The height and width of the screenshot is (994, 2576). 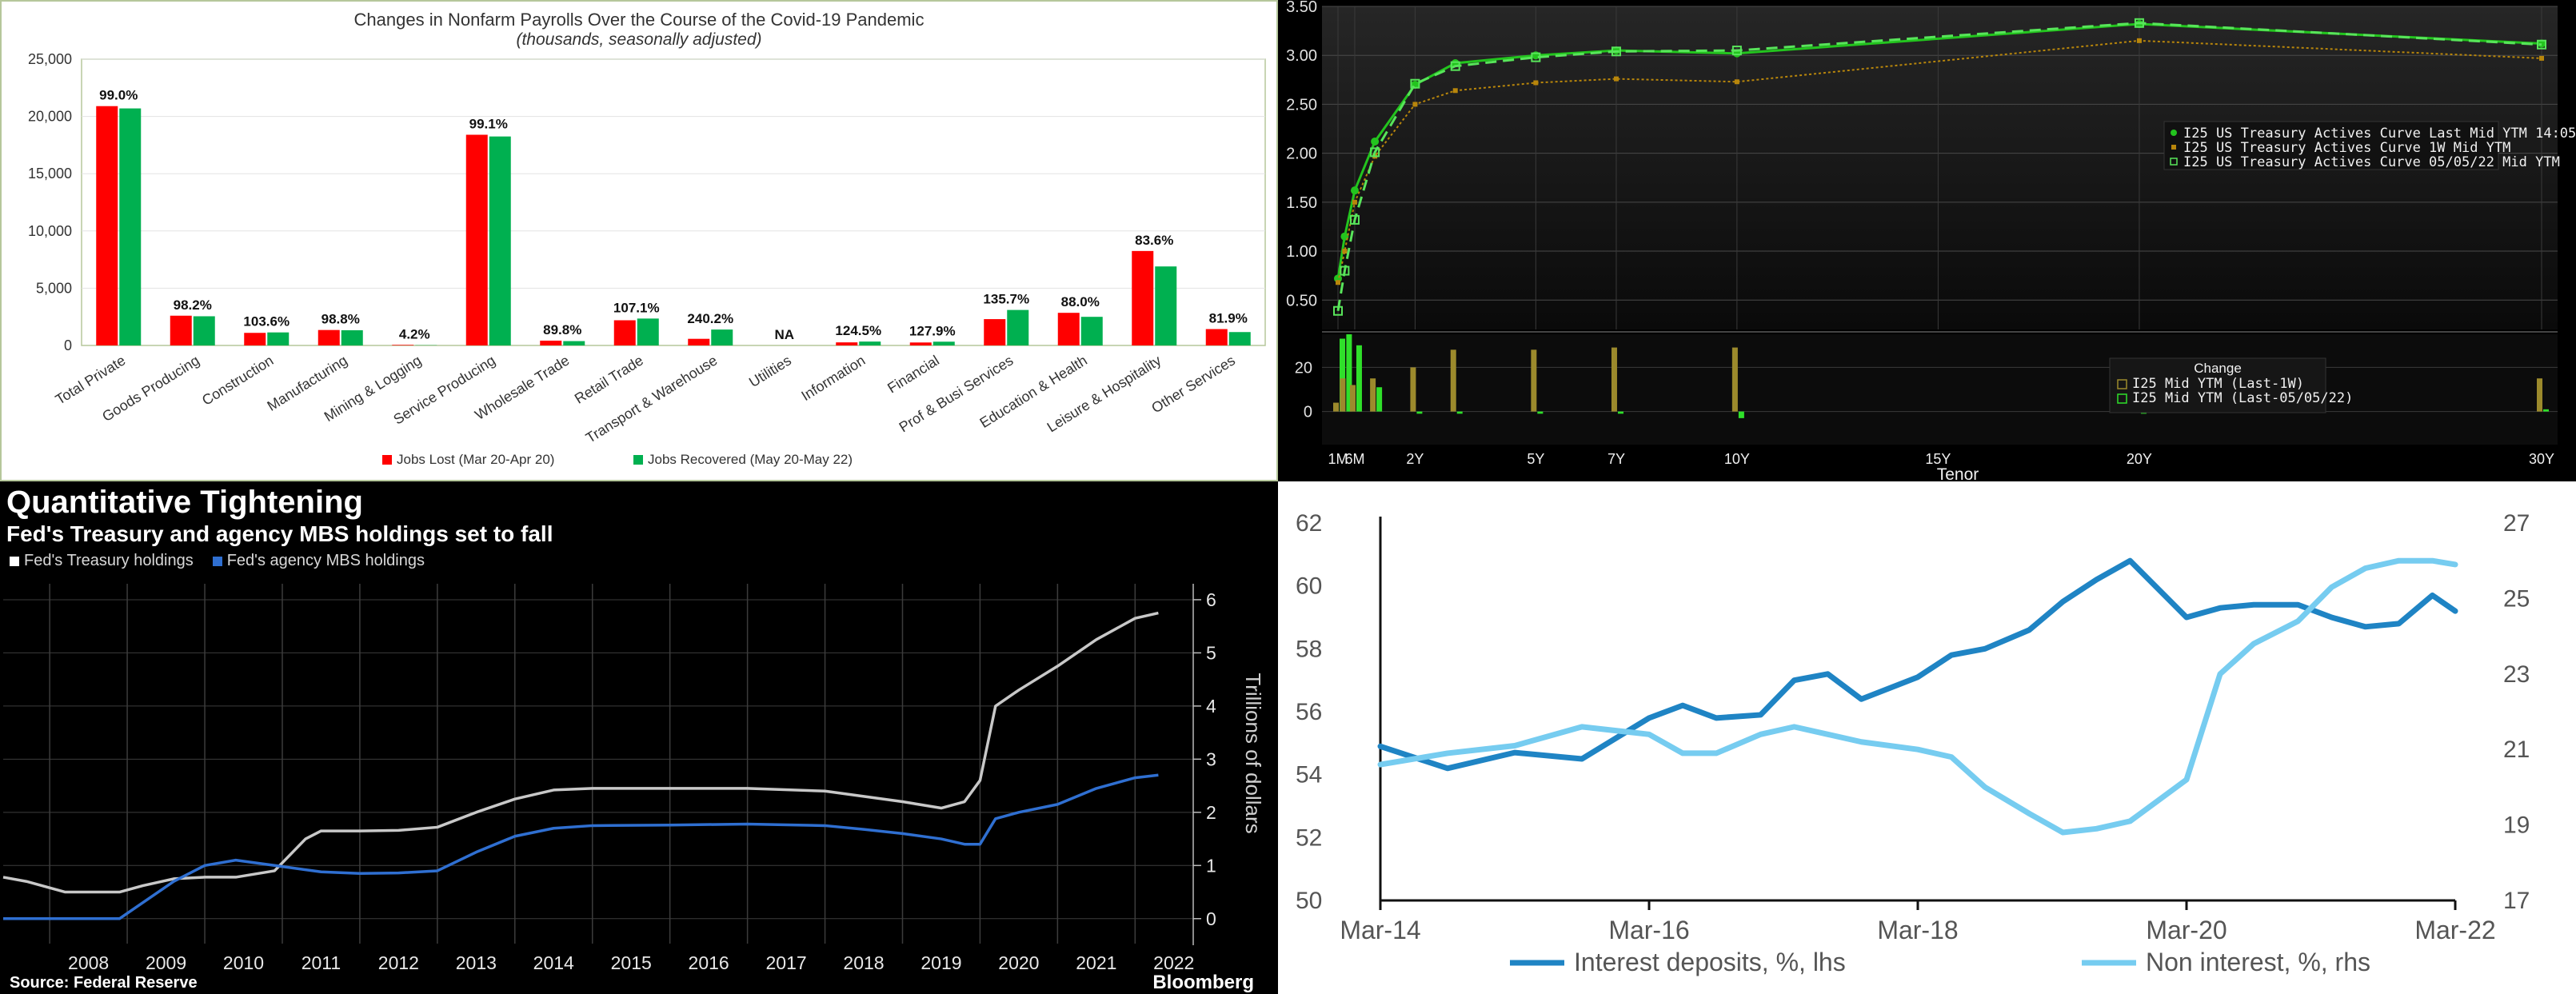 What do you see at coordinates (50, 117) in the screenshot?
I see `y-tick-label: 20,000` at bounding box center [50, 117].